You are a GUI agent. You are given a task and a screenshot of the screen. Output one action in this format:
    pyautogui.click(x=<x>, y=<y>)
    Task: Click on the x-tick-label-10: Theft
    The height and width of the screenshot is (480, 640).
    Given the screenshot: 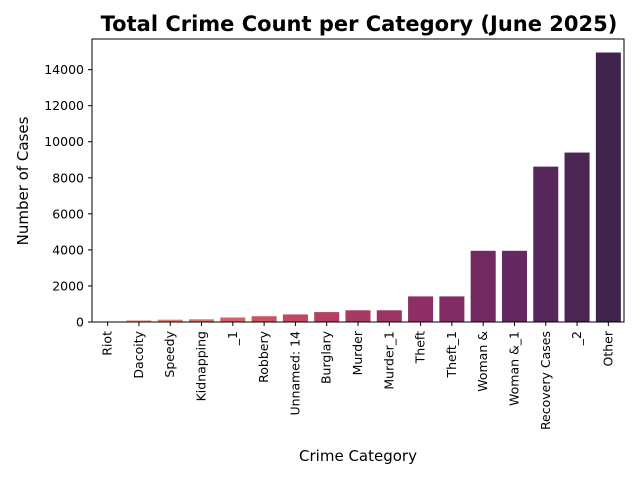 What is the action you would take?
    pyautogui.click(x=420, y=347)
    